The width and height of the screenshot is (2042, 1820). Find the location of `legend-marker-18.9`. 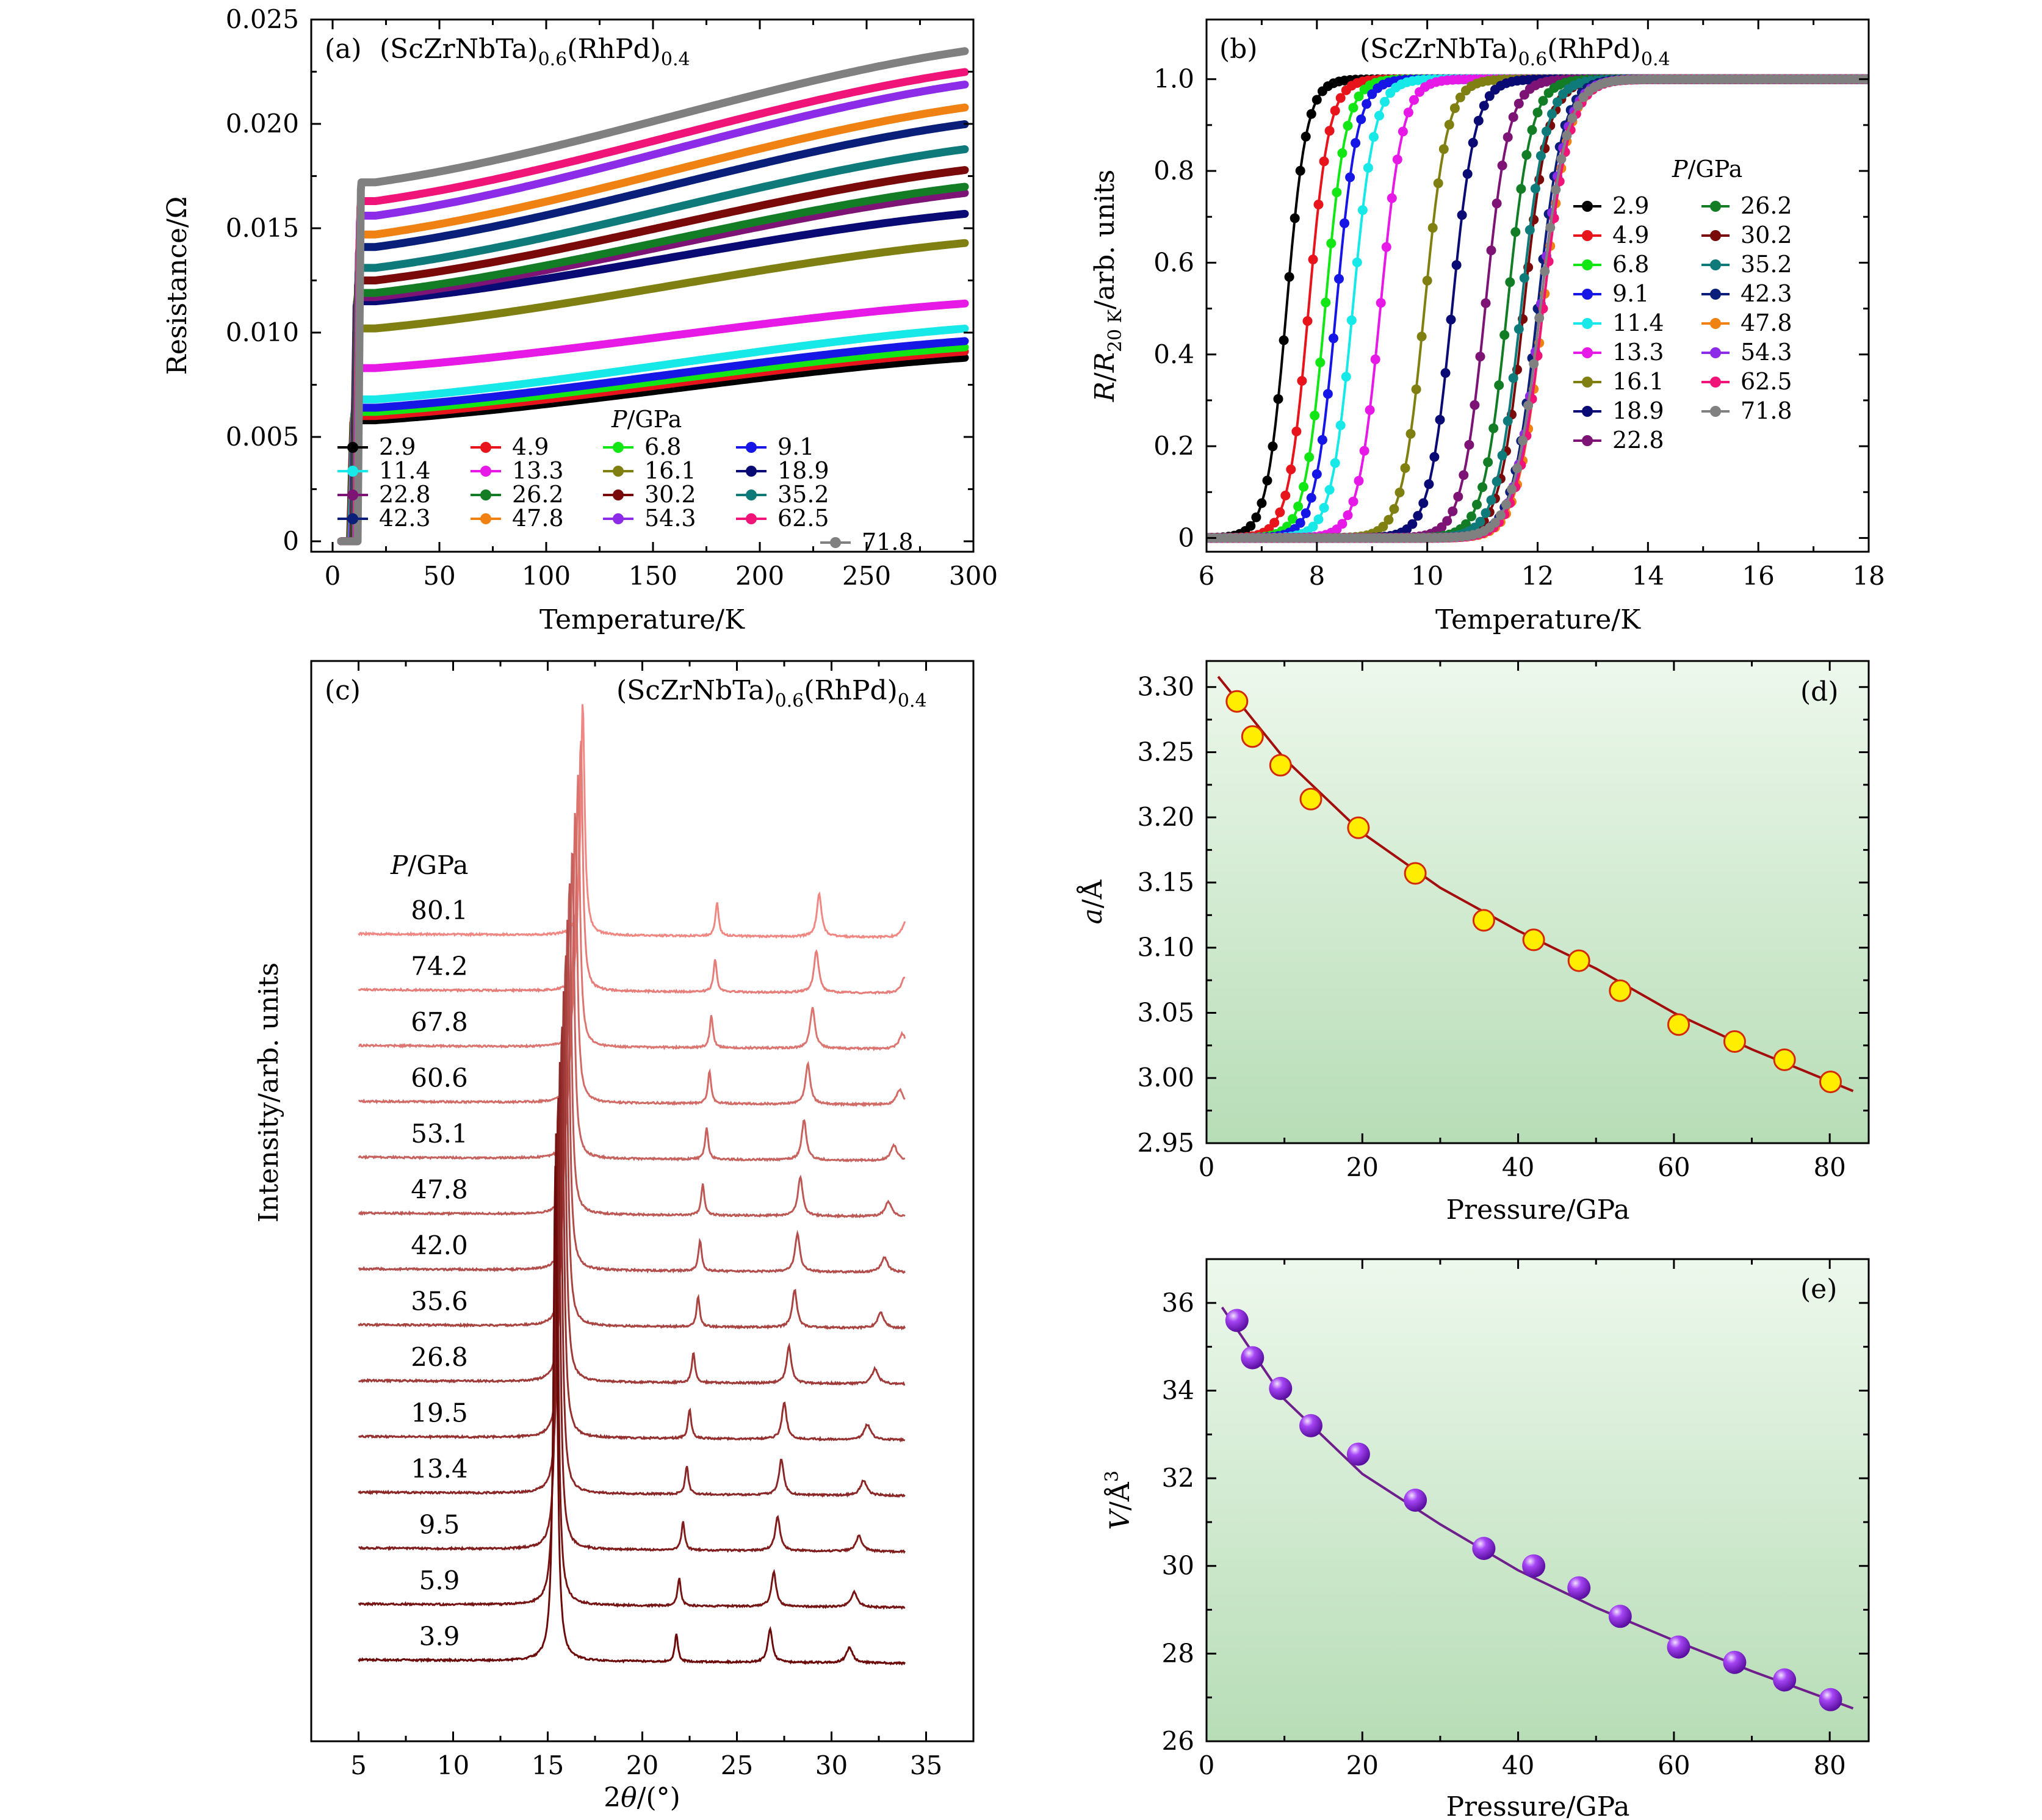

legend-marker-18.9 is located at coordinates (1588, 411).